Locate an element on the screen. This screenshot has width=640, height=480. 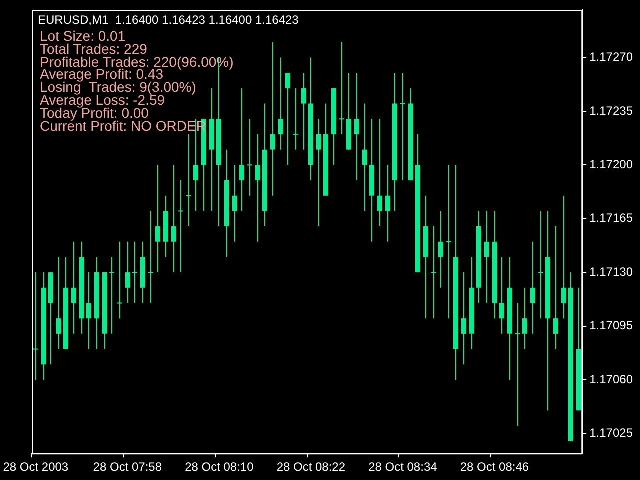
y-tick-label: 1.17165 is located at coordinates (612, 218).